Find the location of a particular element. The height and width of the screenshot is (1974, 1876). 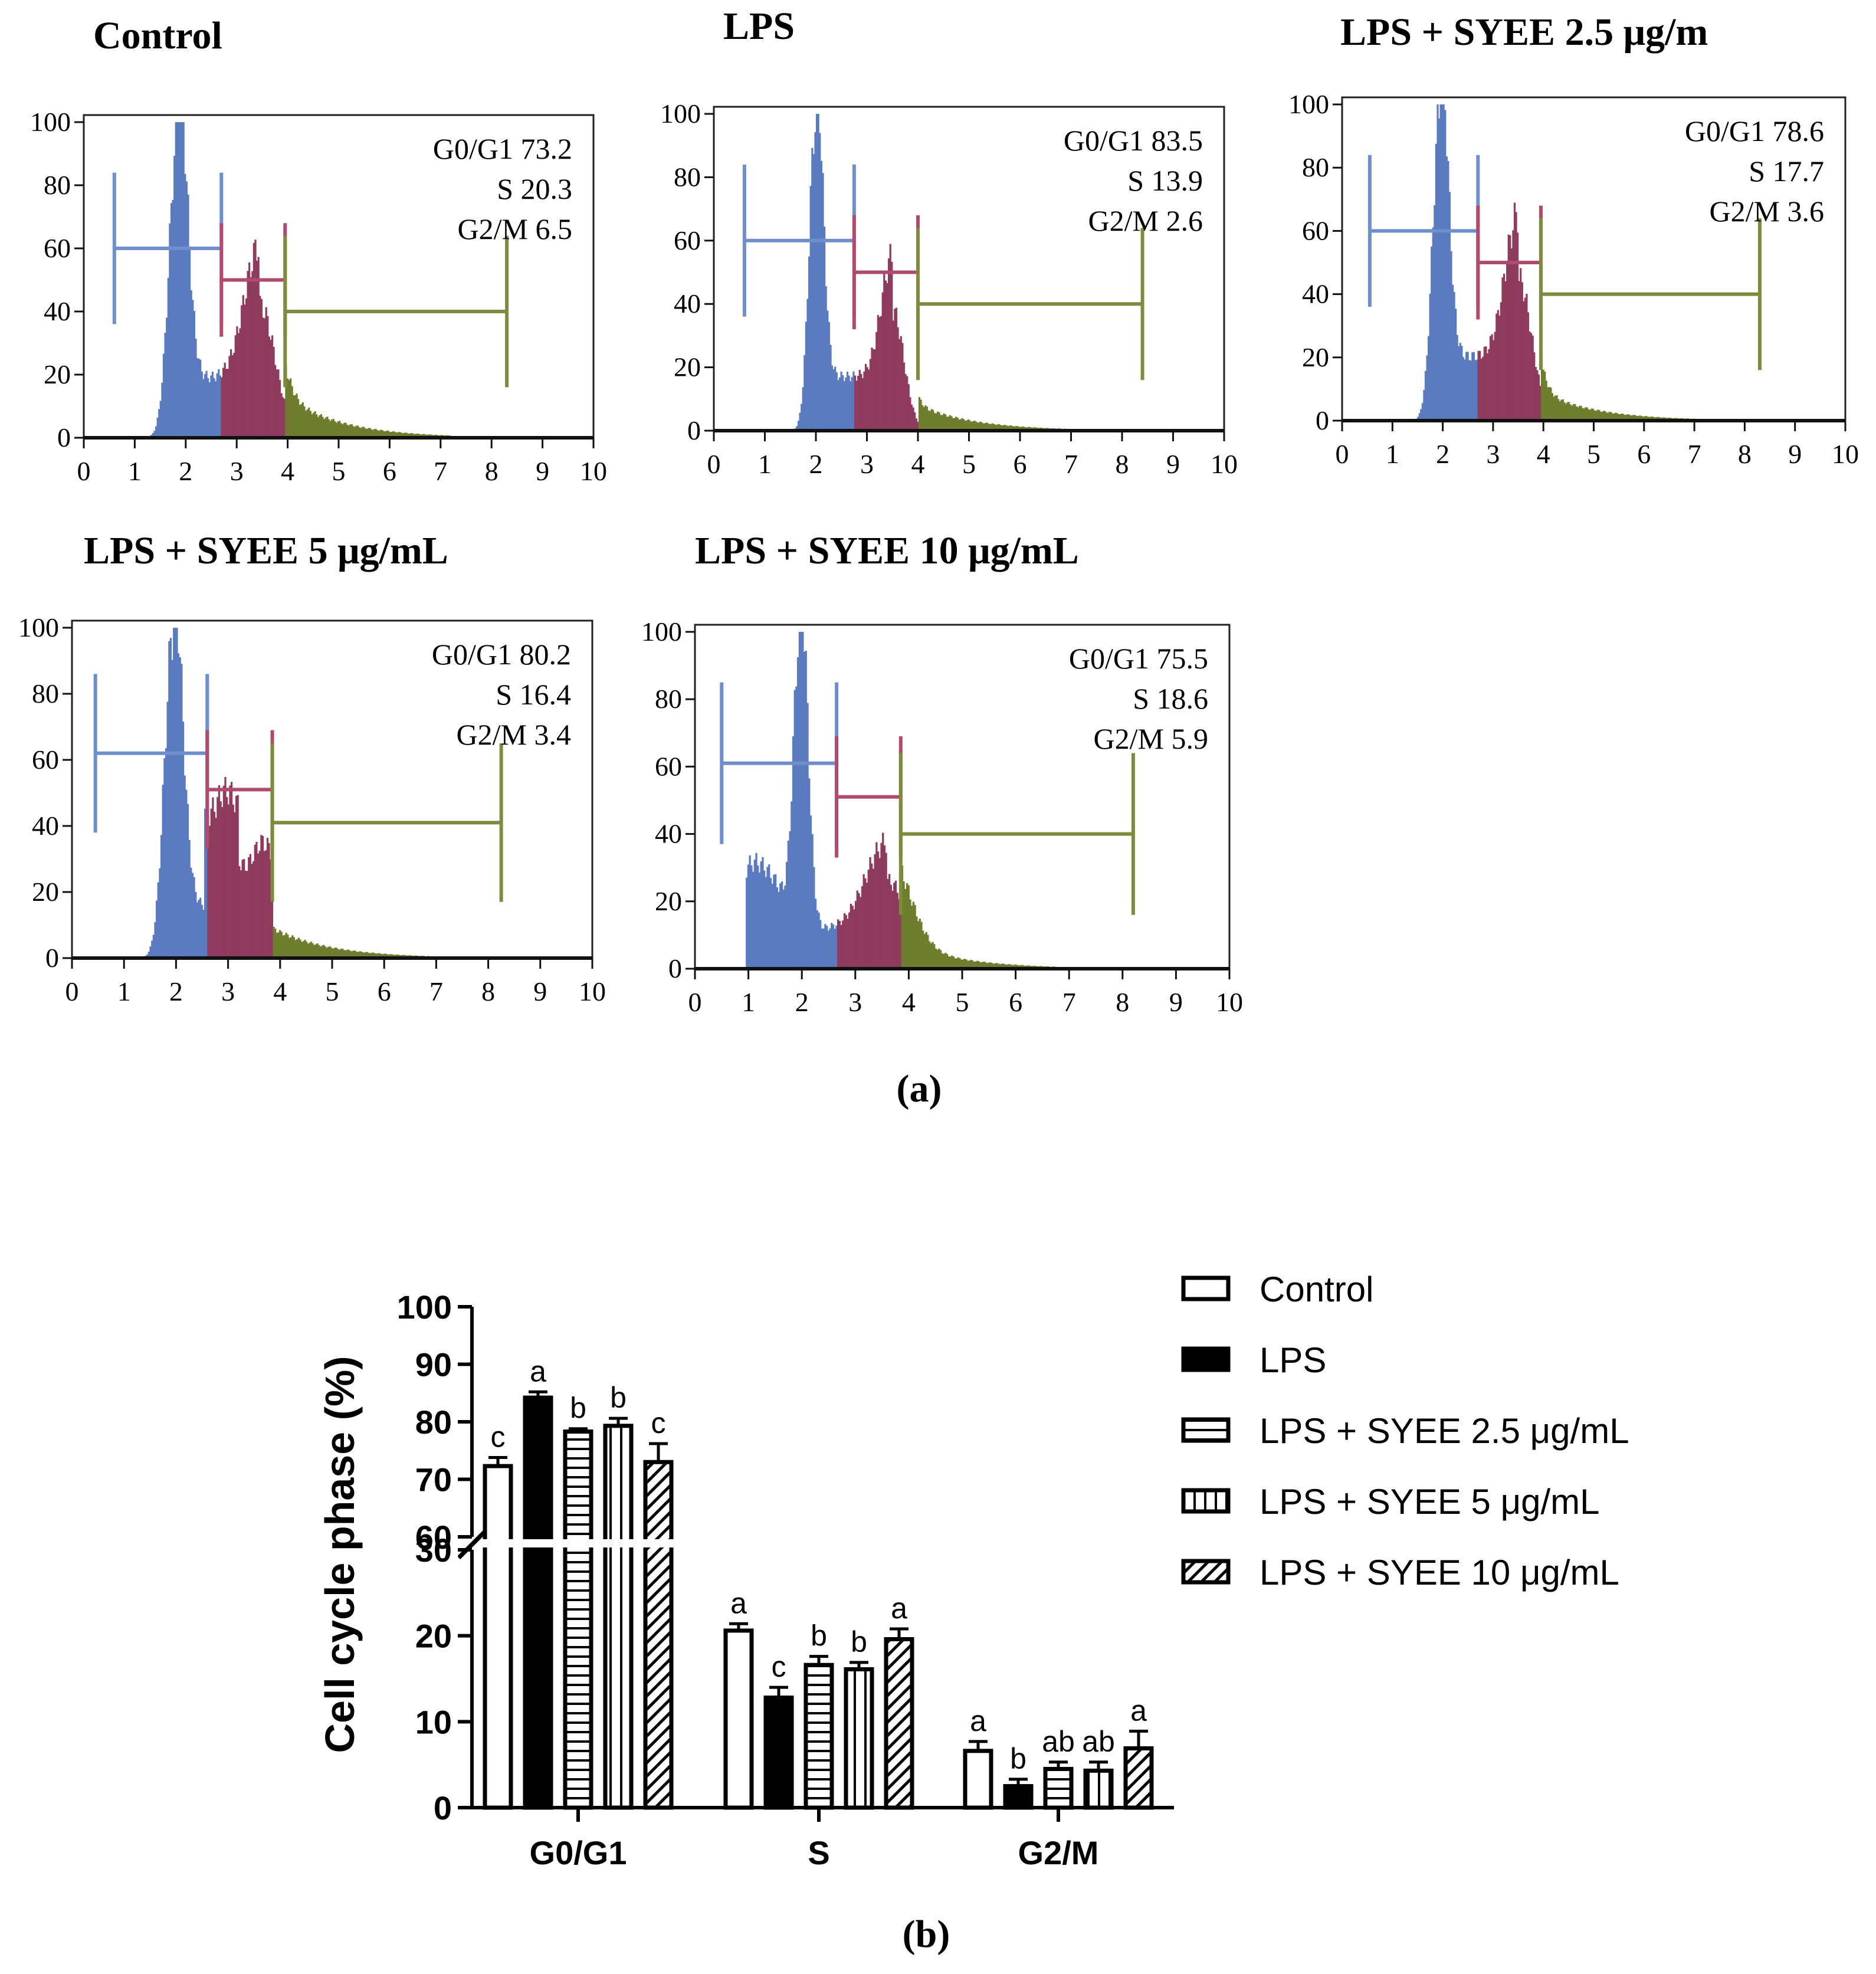

phase-percentage-label: G2/M 2.6 is located at coordinates (1145, 220).